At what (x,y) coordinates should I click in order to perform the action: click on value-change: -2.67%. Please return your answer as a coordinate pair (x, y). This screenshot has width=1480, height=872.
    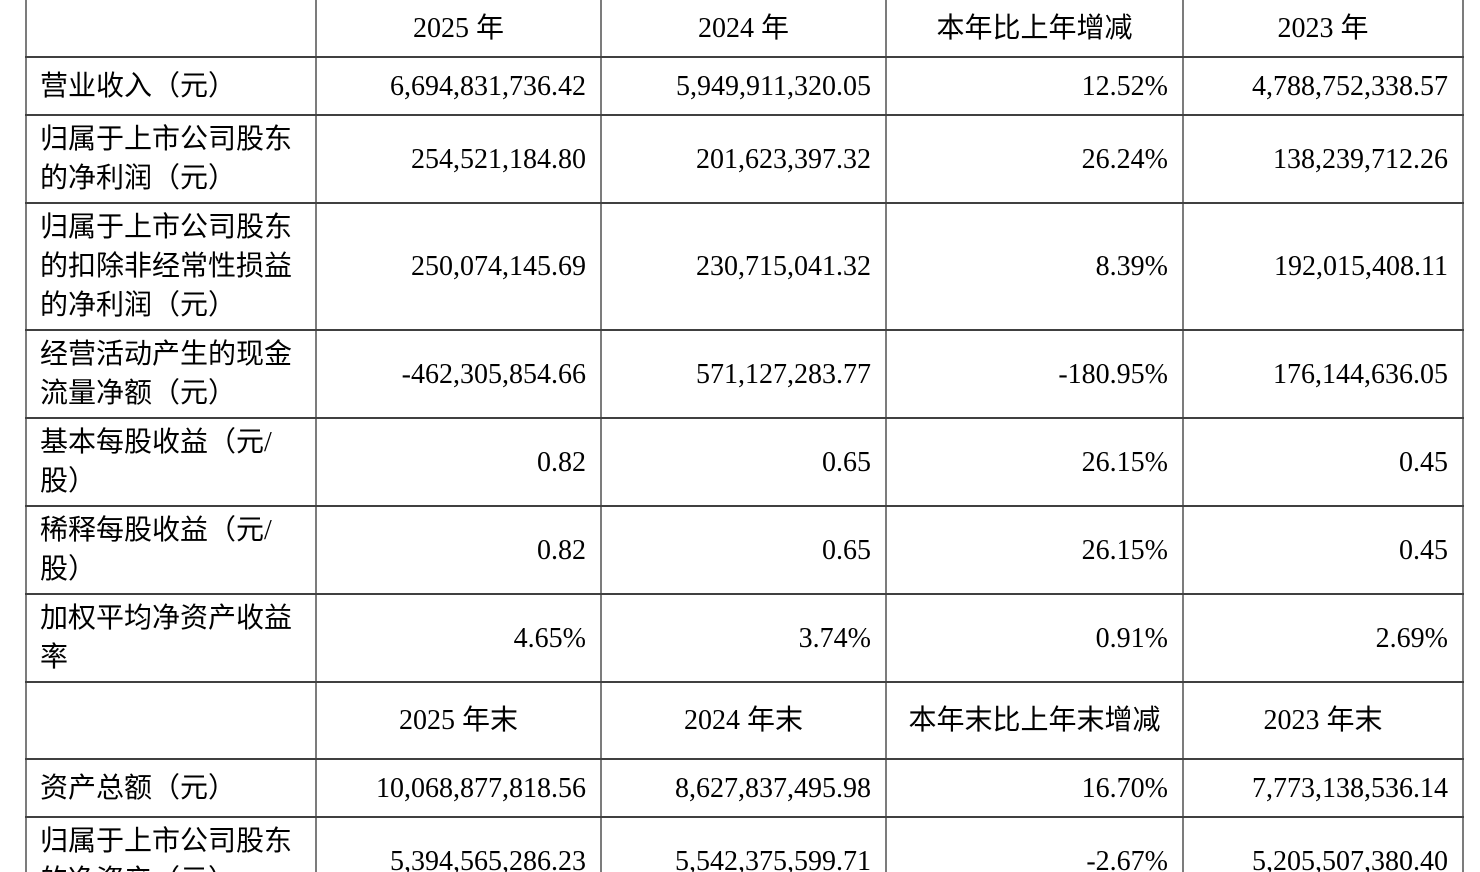
    Looking at the image, I should click on (1034, 844).